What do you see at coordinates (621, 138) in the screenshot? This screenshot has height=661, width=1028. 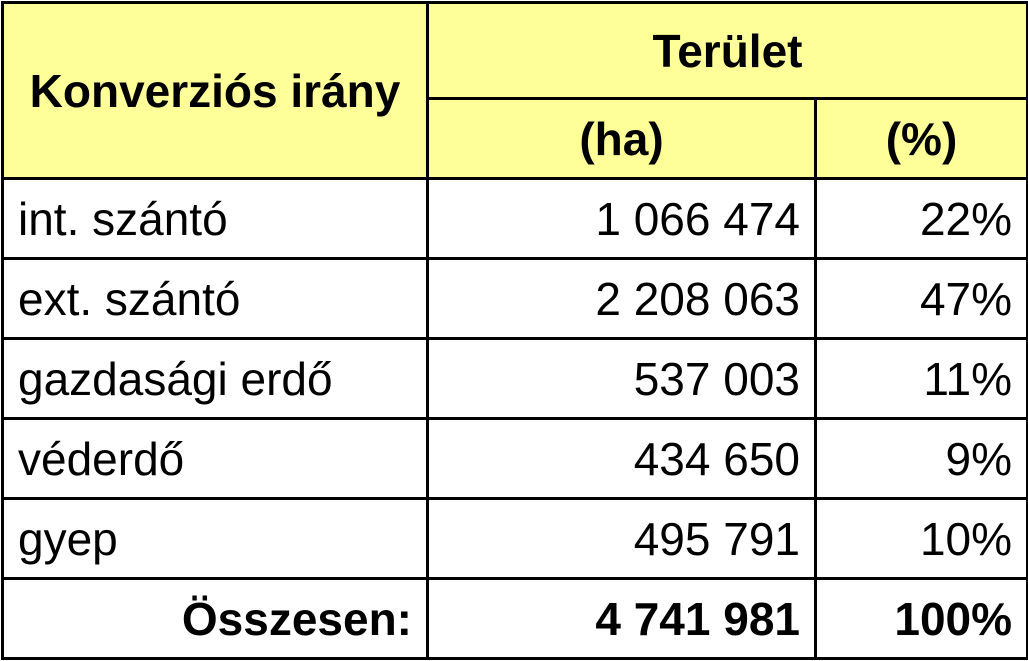 I see `header-cell: (ha)` at bounding box center [621, 138].